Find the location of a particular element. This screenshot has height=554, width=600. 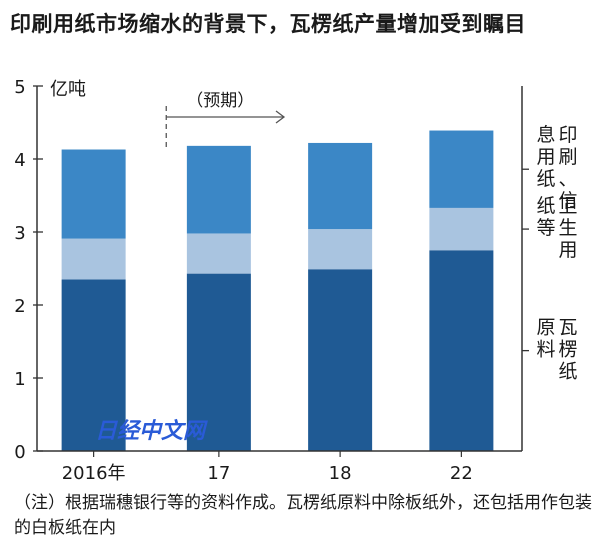

legend-char: 印 is located at coordinates (567, 135).